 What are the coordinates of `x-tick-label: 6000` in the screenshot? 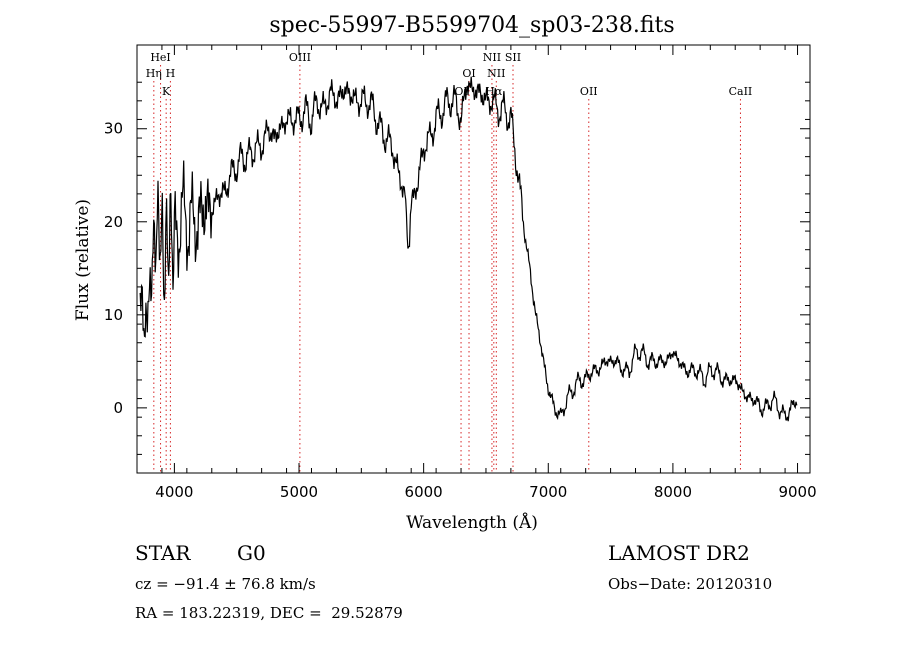 It's located at (424, 492).